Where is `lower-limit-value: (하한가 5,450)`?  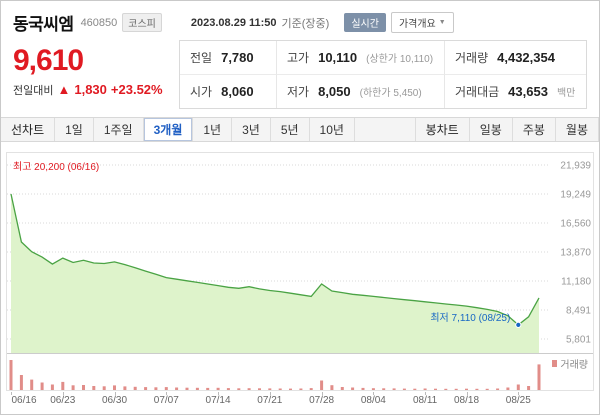
lower-limit-value: (하한가 5,450) is located at coordinates (390, 93).